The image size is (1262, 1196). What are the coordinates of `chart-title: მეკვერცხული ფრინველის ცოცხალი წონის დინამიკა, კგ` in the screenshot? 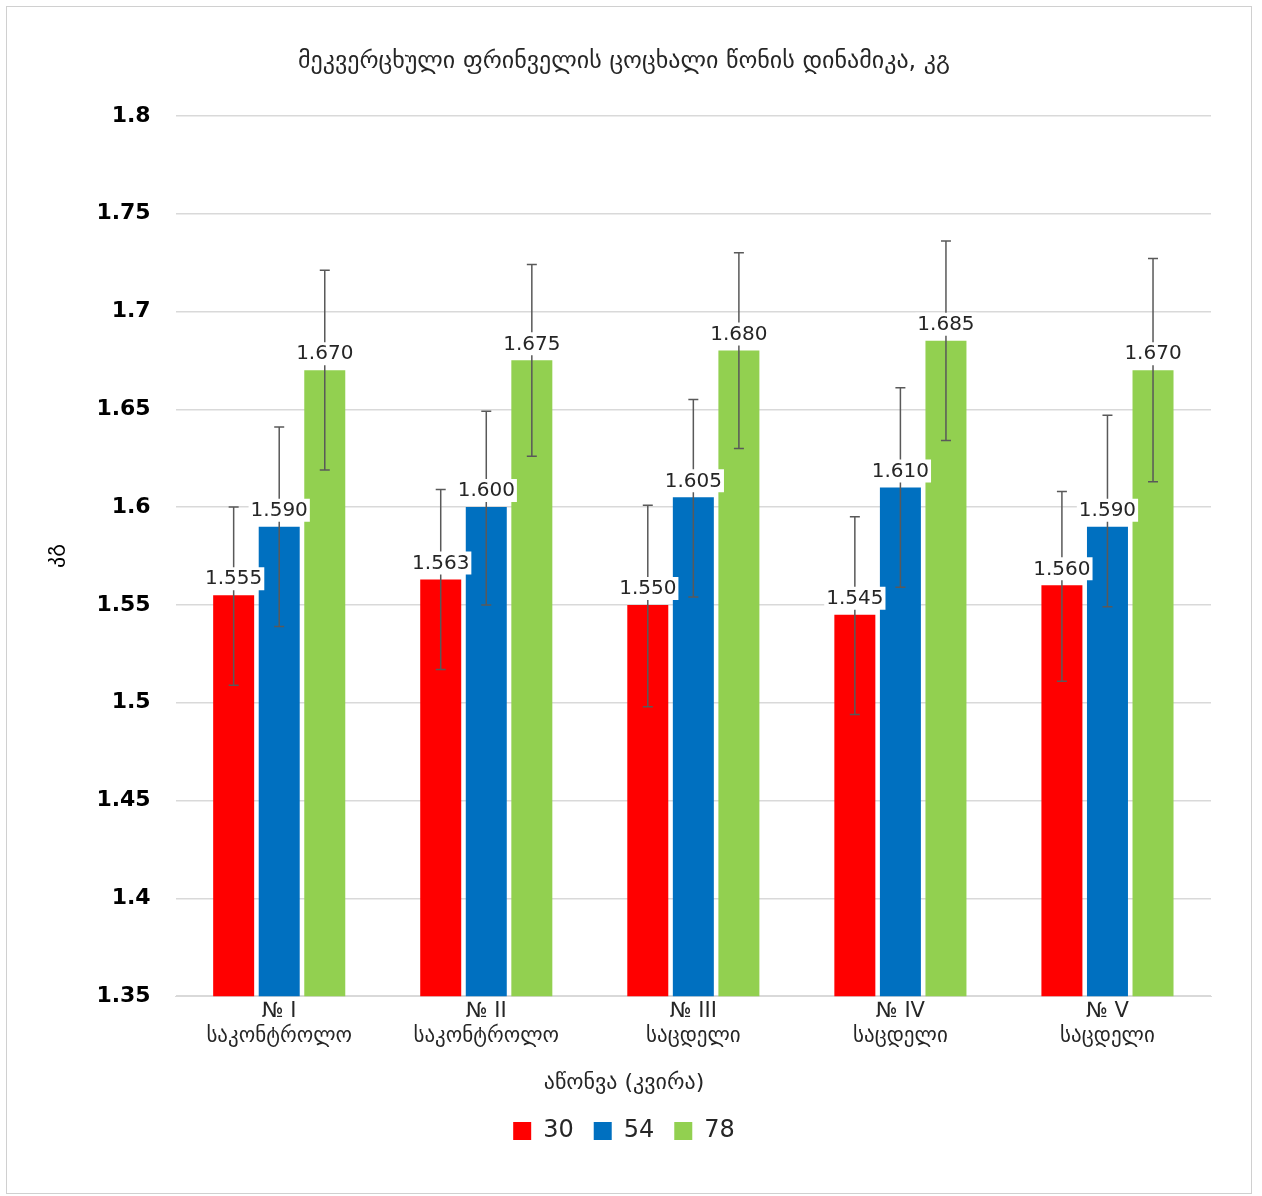 It's located at (624, 59).